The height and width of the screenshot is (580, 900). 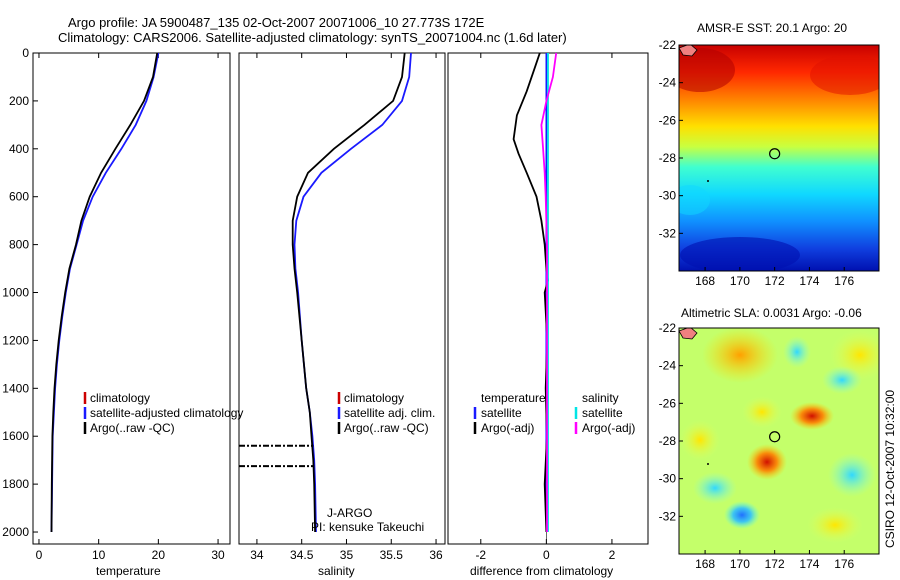 What do you see at coordinates (159, 555) in the screenshot?
I see `x-tick-label: 20` at bounding box center [159, 555].